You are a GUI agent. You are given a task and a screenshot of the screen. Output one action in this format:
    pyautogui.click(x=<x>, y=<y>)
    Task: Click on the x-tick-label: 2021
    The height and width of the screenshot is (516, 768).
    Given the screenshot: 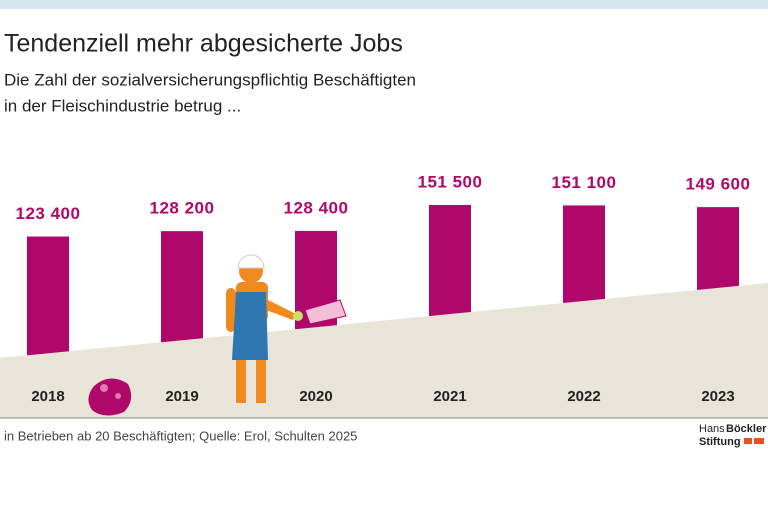 What is the action you would take?
    pyautogui.click(x=449, y=396)
    